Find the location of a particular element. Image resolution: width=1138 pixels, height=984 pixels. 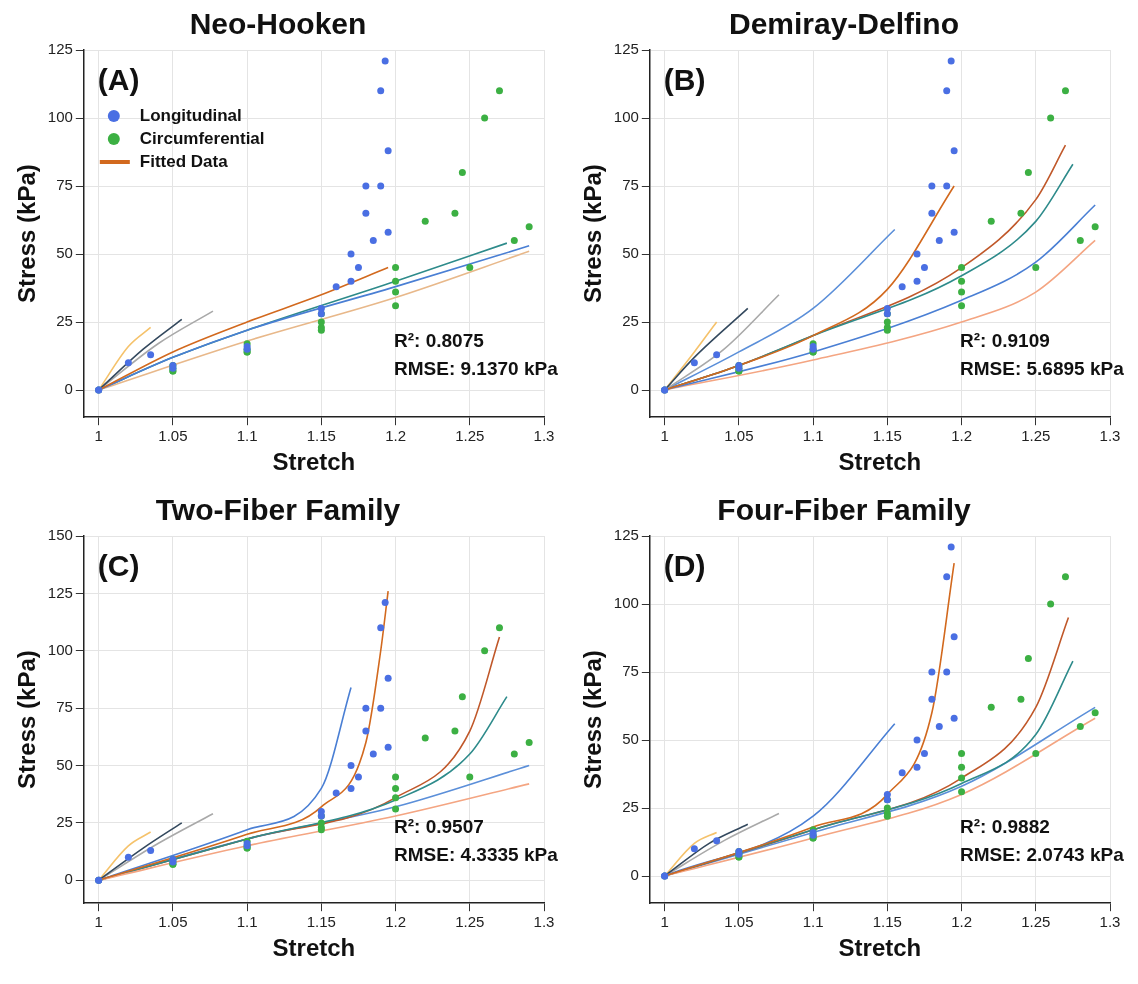

annotation: R²: 0.9507 is located at coordinates (439, 827).